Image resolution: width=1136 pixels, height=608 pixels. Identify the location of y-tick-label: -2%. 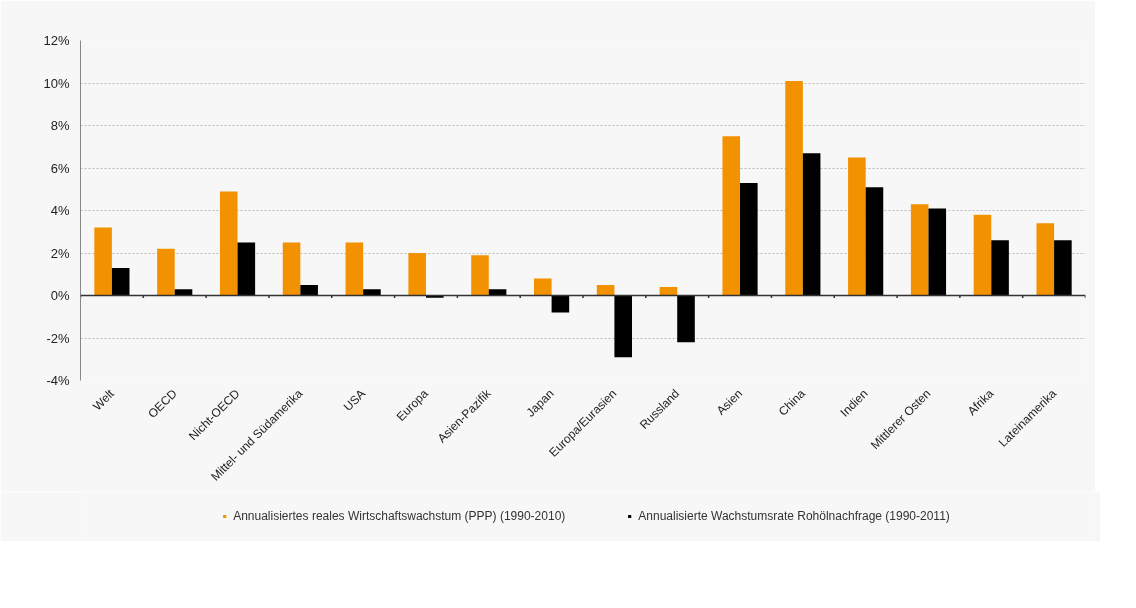
(58, 338).